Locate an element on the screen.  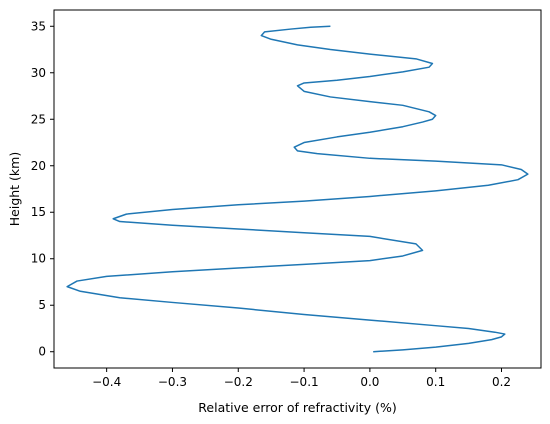
x-tick-label: −0.4 is located at coordinates (106, 382).